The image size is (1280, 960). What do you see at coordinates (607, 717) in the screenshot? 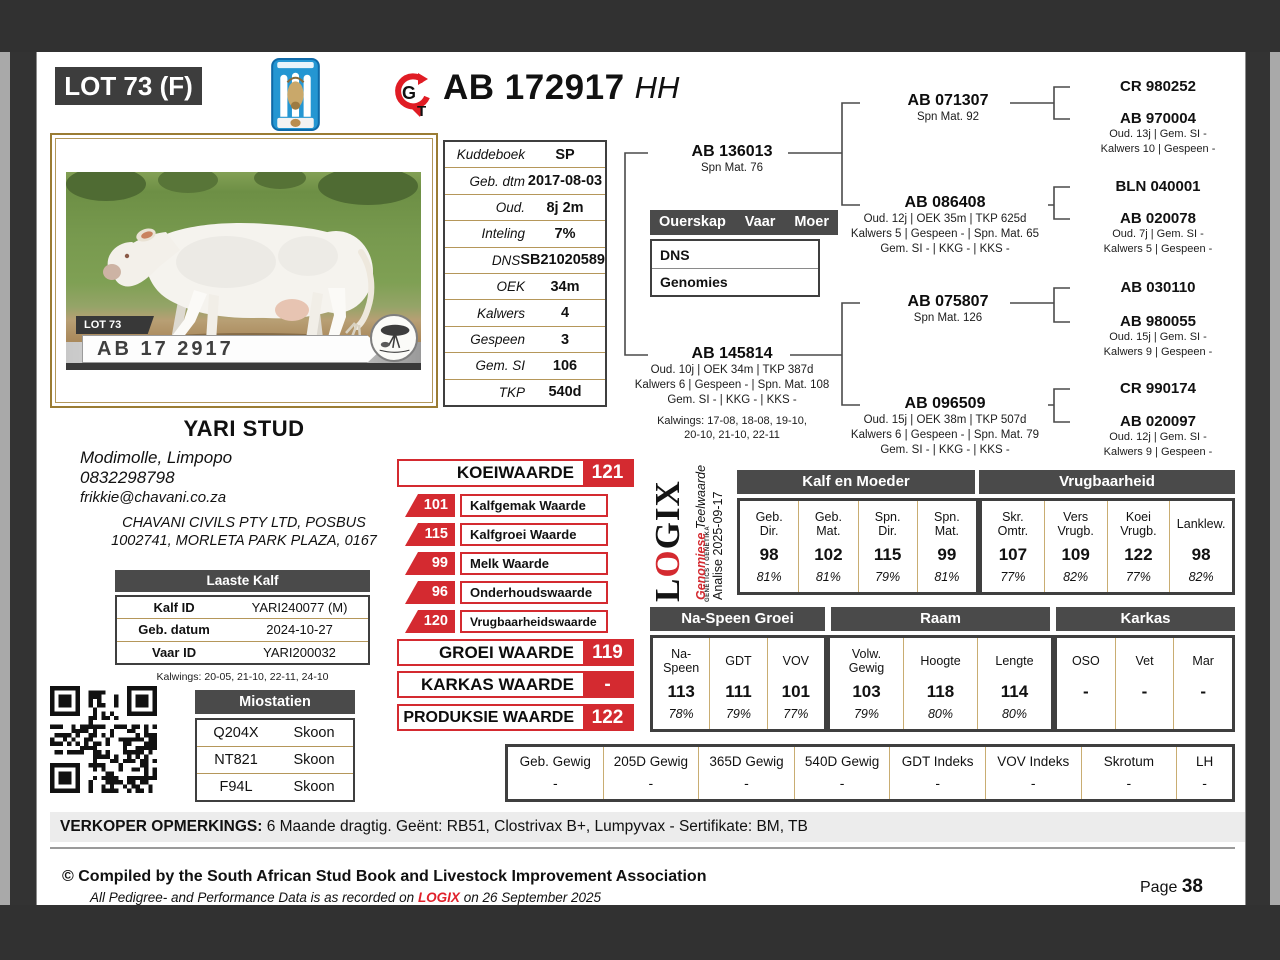
I see `banner-value: 122` at bounding box center [607, 717].